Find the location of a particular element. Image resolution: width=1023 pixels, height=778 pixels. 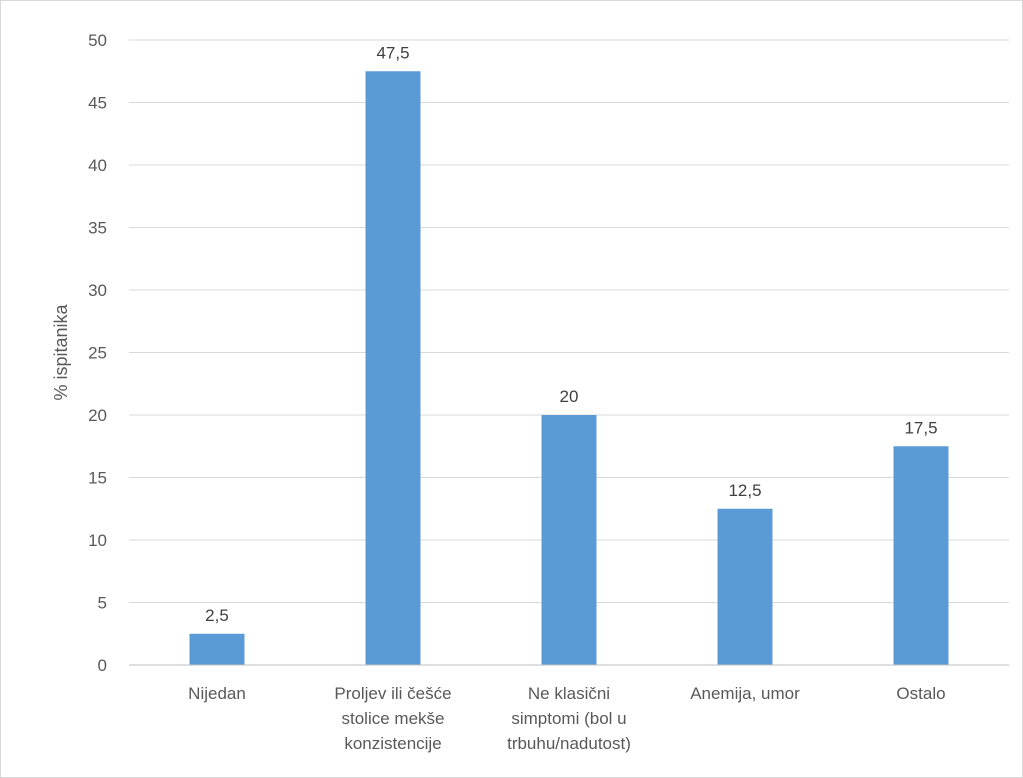

y-tick-label: 20 is located at coordinates (97, 415).